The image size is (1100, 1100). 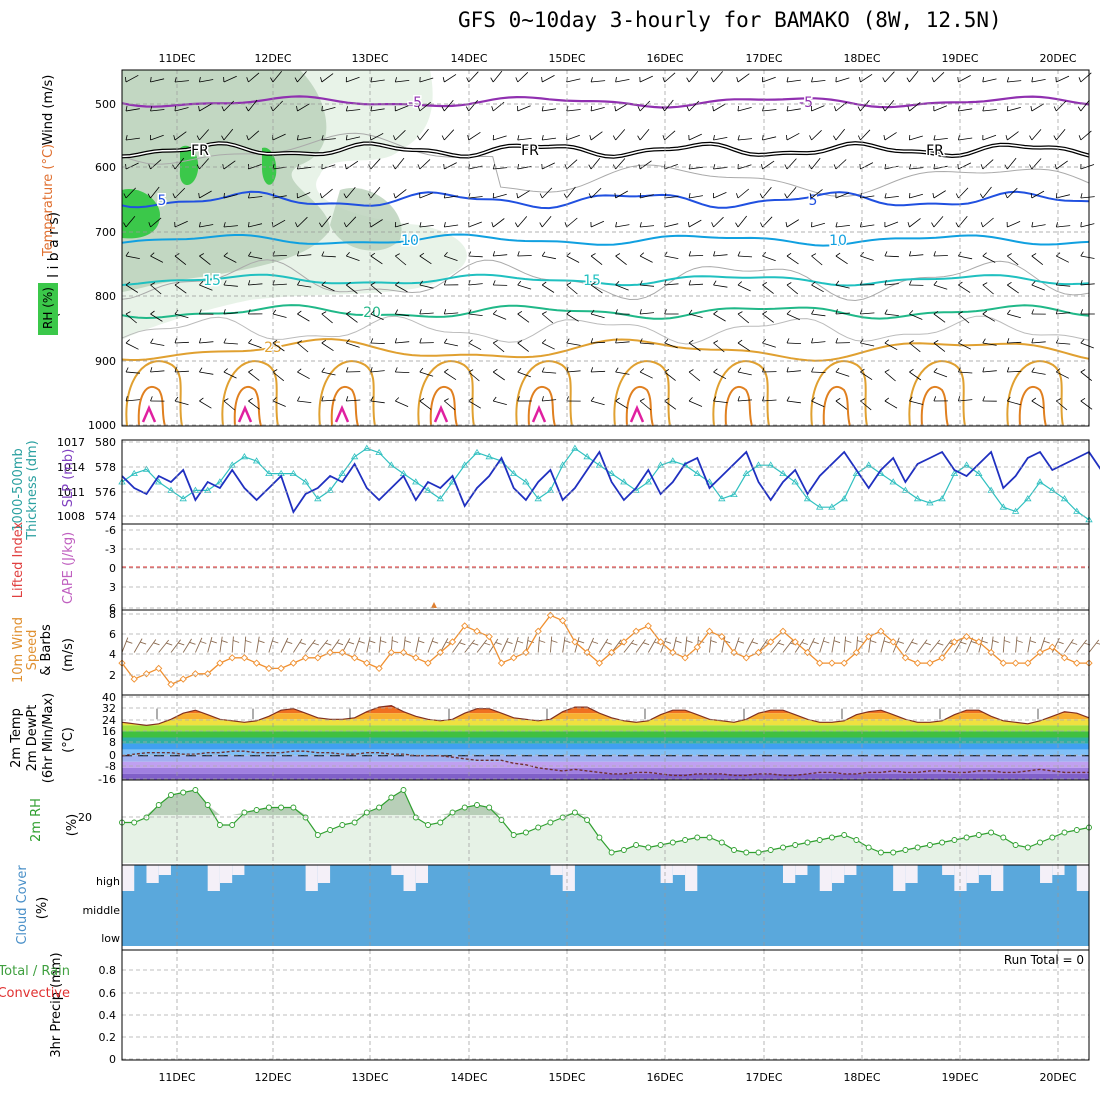 What do you see at coordinates (605, 802) in the screenshot?
I see `rh2m-area-high` at bounding box center [605, 802].